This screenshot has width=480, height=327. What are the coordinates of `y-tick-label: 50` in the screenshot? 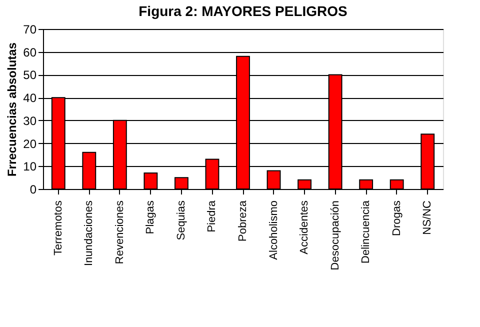 It's located at (30, 75).